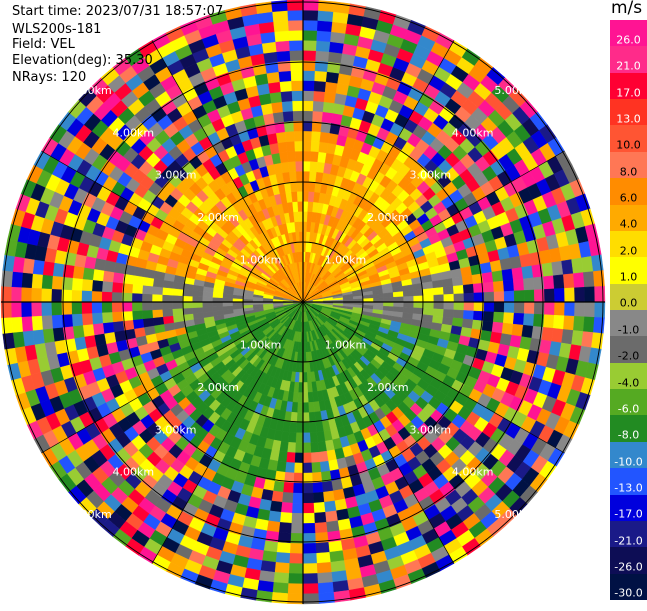 This screenshot has width=647, height=611. What do you see at coordinates (57, 29) in the screenshot?
I see `instrument-label: WLS200s-181` at bounding box center [57, 29].